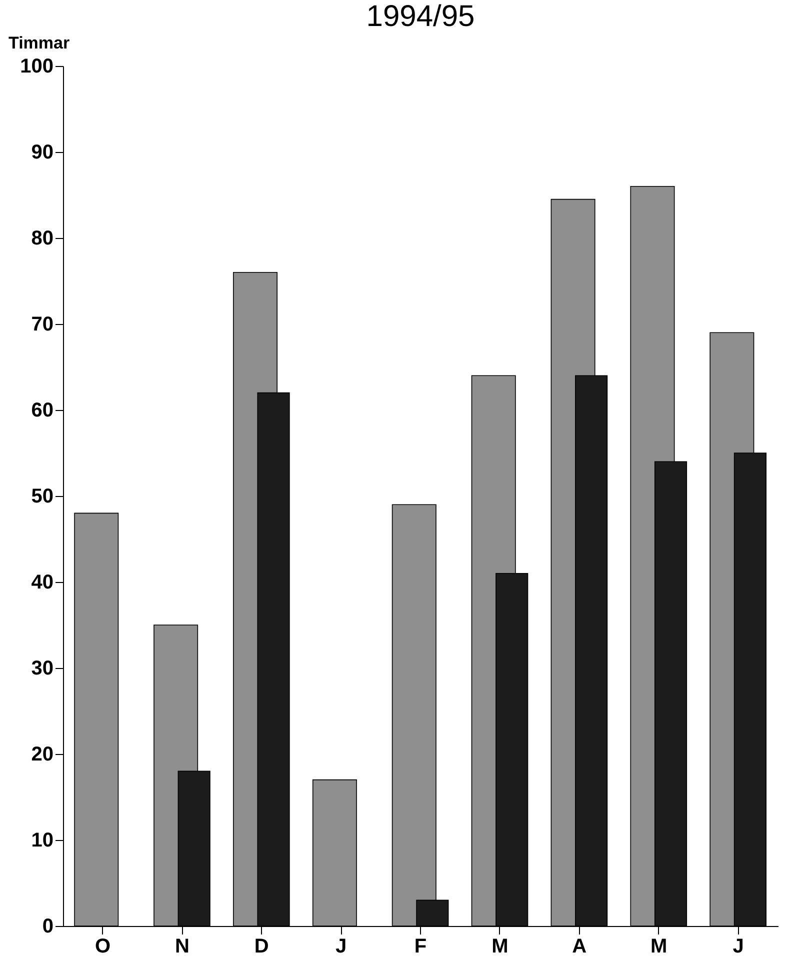 The width and height of the screenshot is (802, 966). What do you see at coordinates (42, 583) in the screenshot?
I see `y-tick-label: 40` at bounding box center [42, 583].